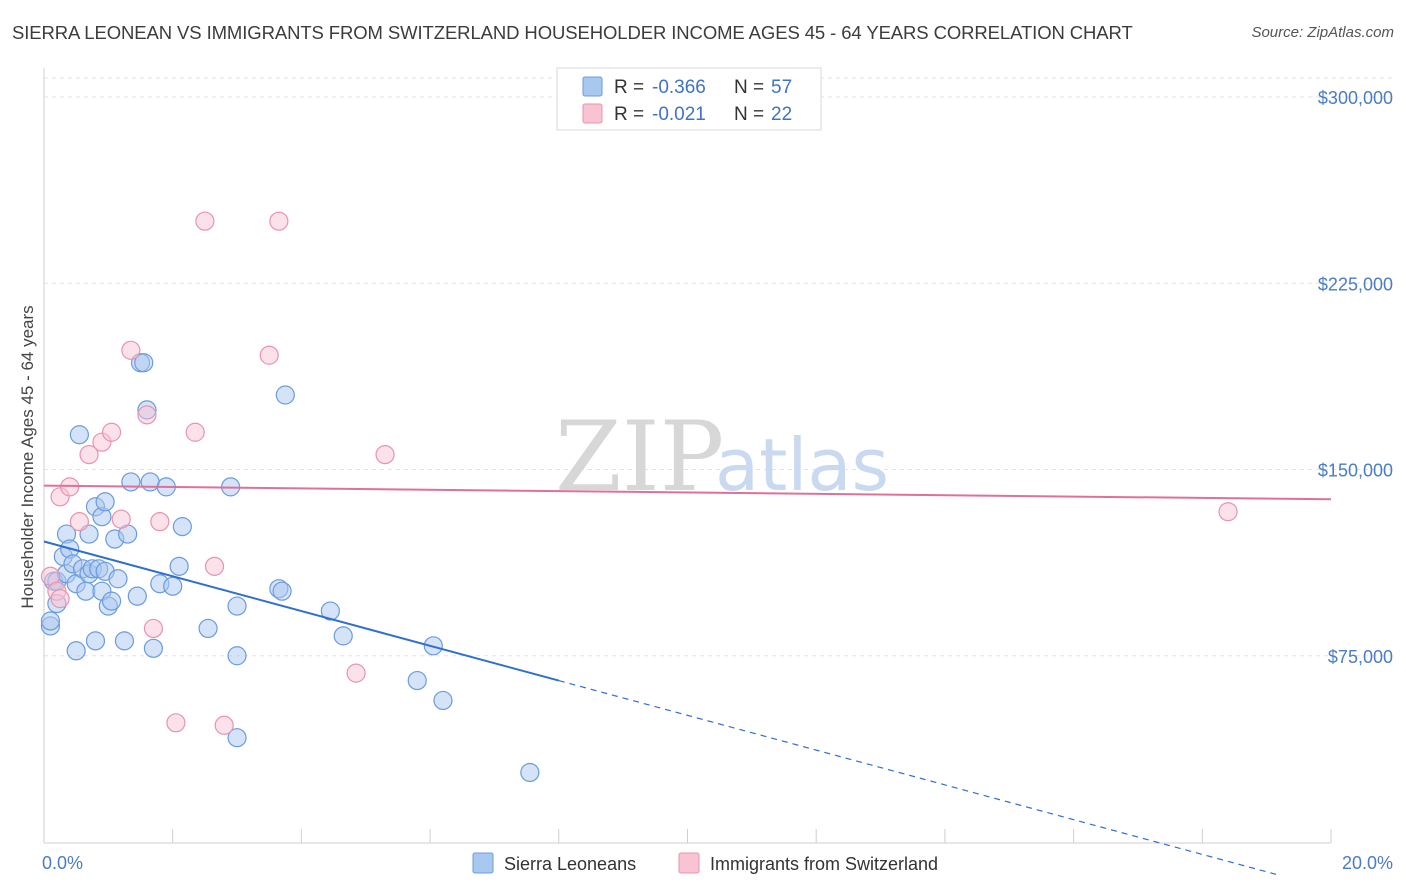  What do you see at coordinates (1360, 657) in the screenshot?
I see `y-tick-label-75000: $75,000` at bounding box center [1360, 657].